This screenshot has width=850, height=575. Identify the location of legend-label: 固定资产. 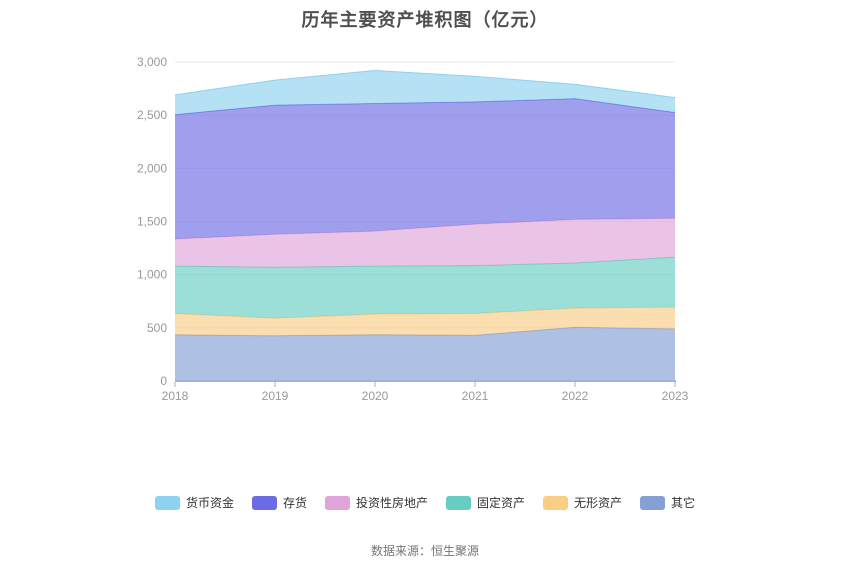
(501, 503).